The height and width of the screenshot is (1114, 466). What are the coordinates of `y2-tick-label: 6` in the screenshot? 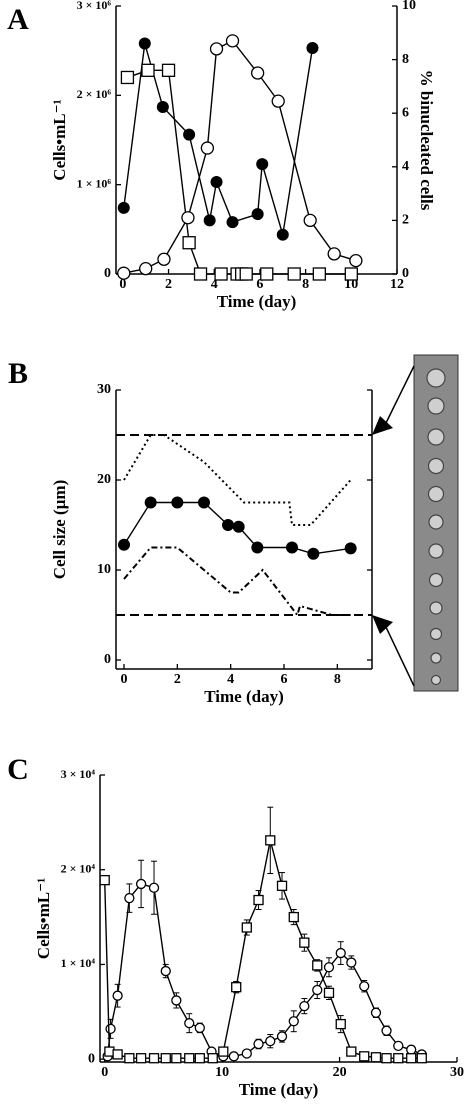 It's located at (405, 112).